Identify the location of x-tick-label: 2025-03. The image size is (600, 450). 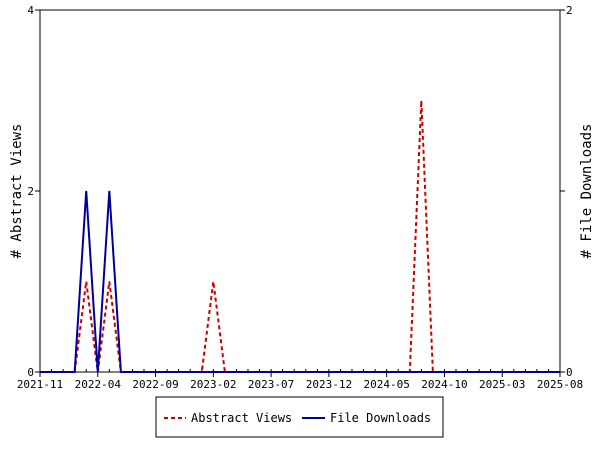
(502, 384).